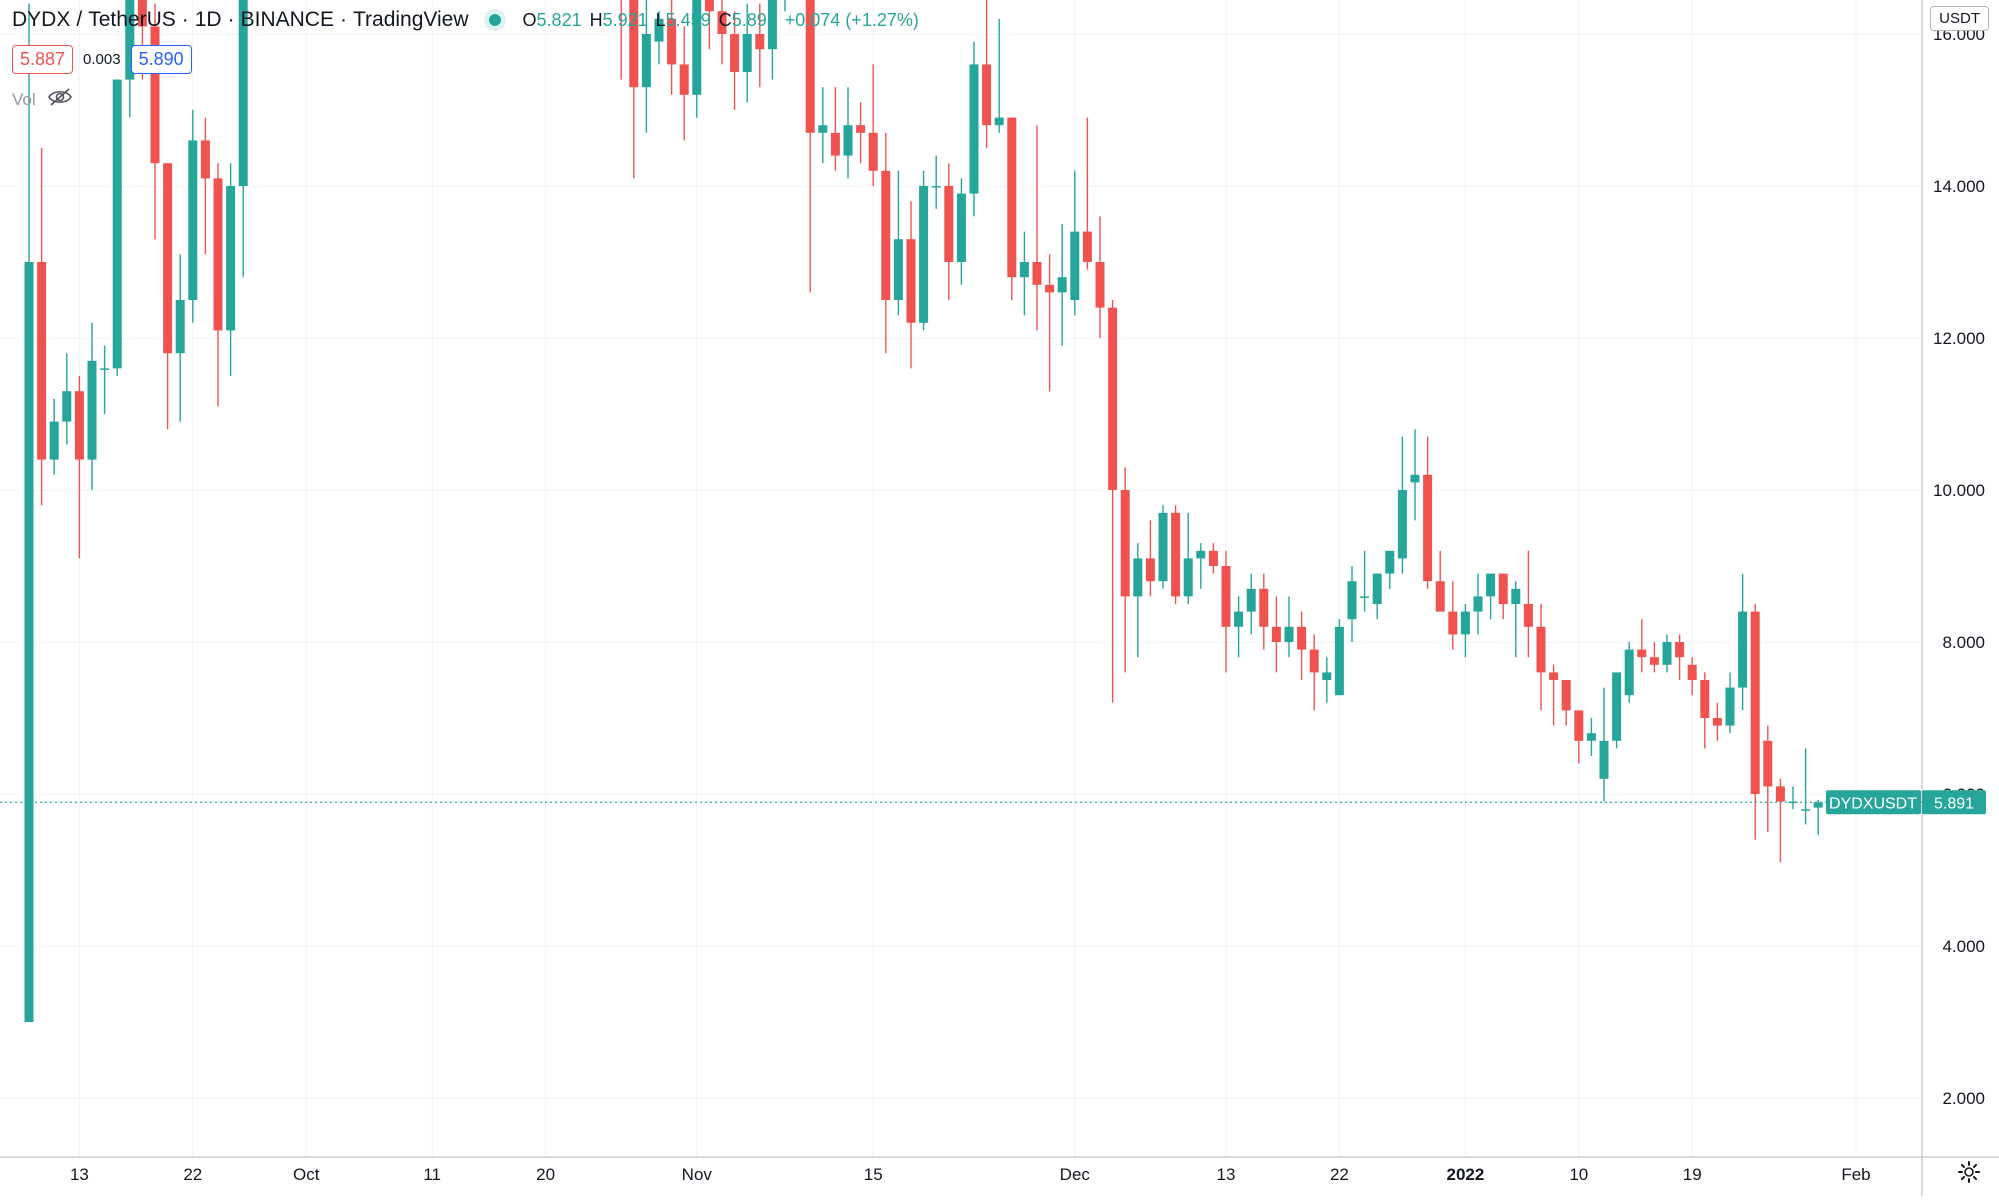 This screenshot has width=1999, height=1201. I want to click on y-tick-label: 10.000, so click(1959, 490).